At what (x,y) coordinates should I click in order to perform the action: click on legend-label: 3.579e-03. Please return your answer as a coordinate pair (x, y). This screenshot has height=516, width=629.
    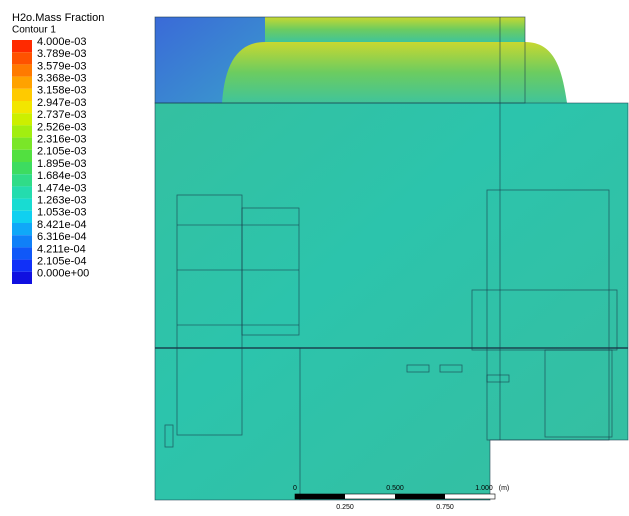
    Looking at the image, I should click on (62, 66).